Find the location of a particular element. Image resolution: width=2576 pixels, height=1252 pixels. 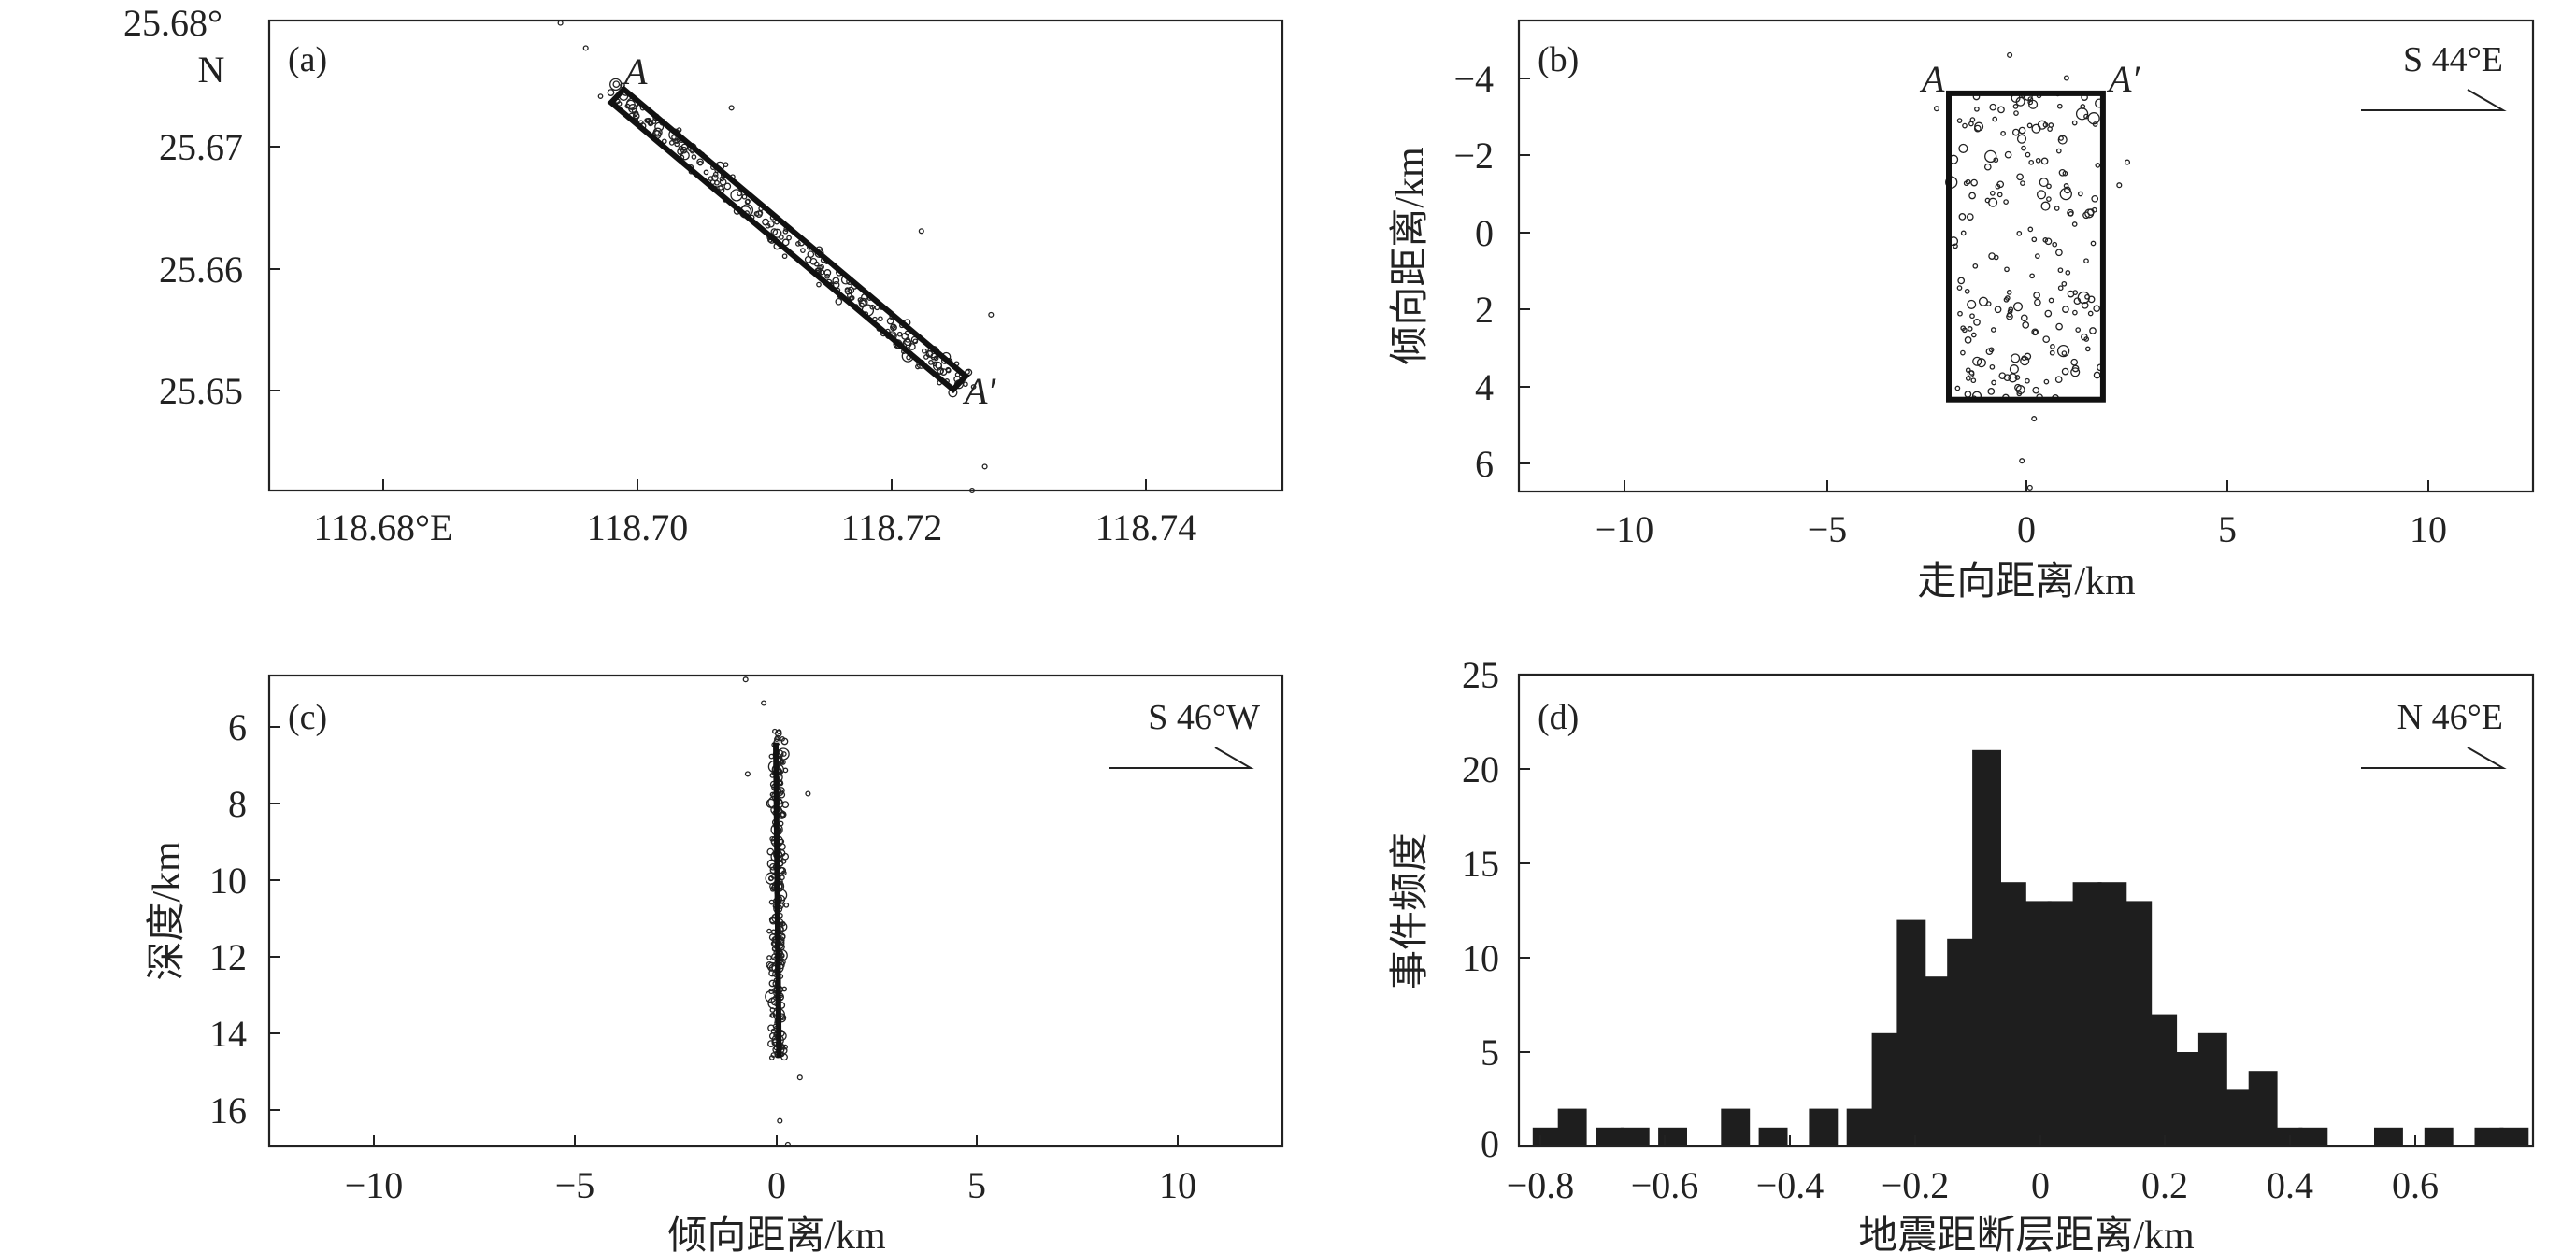

panel-d-bars is located at coordinates (2030, 947).